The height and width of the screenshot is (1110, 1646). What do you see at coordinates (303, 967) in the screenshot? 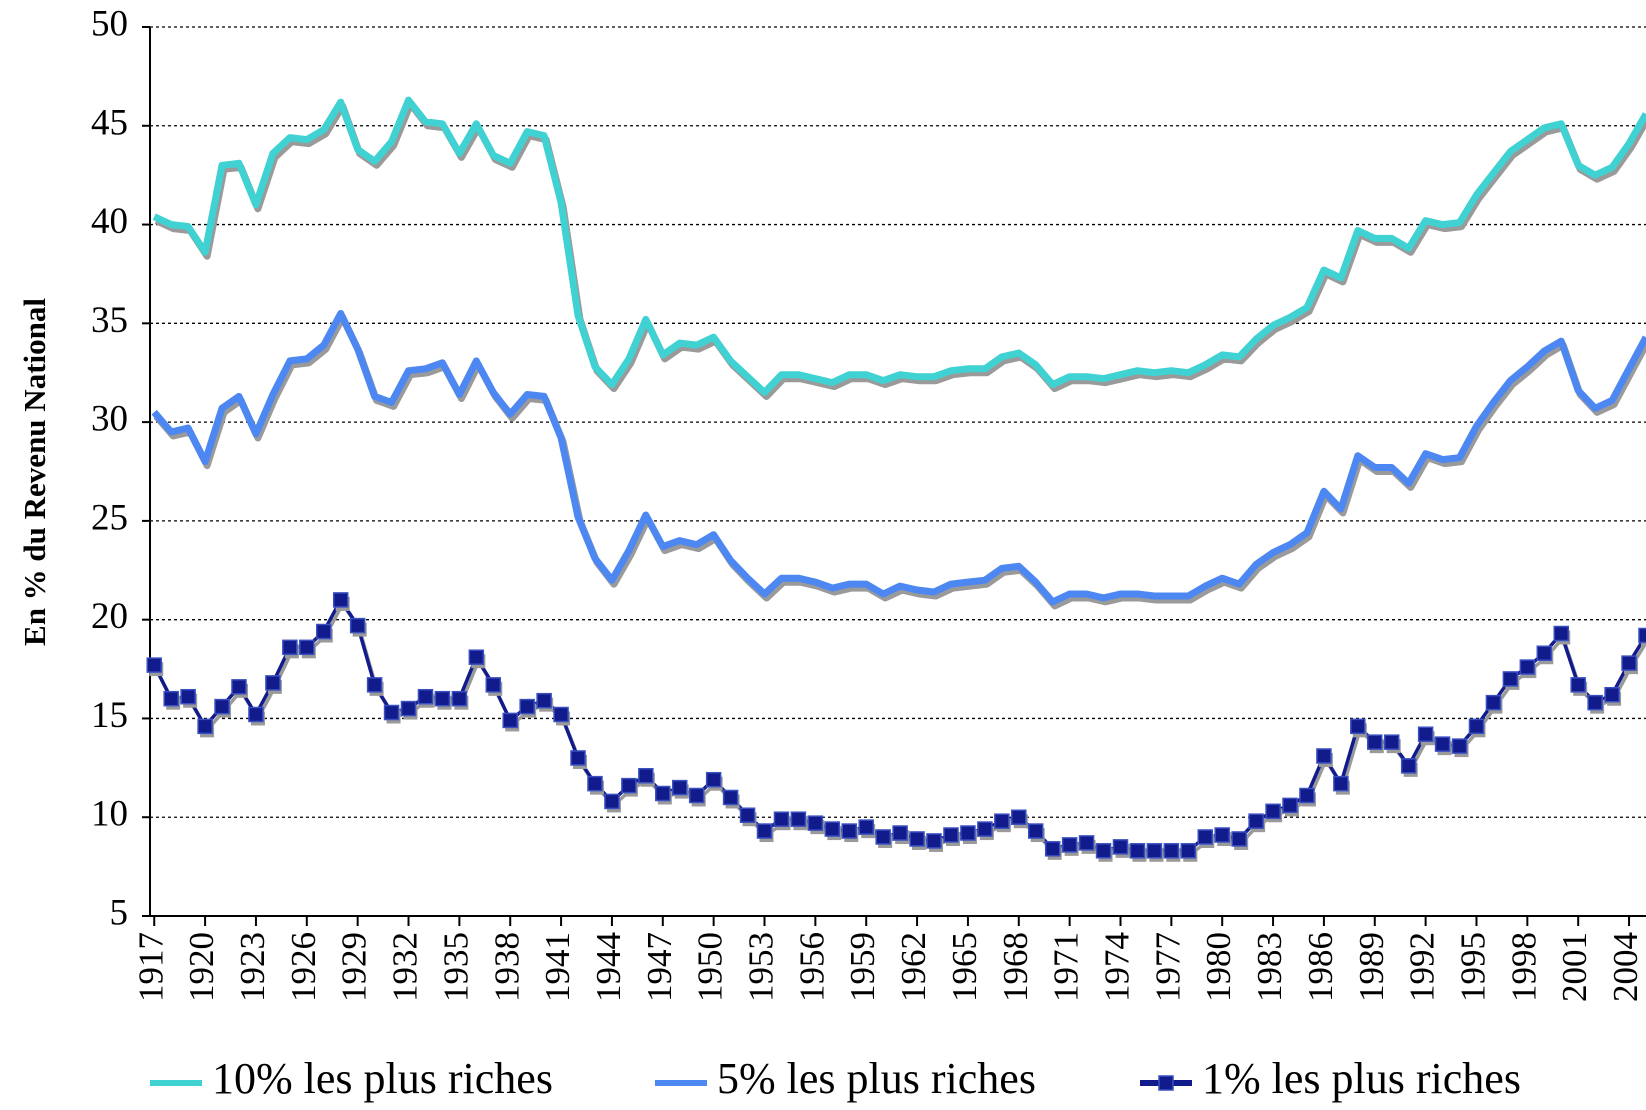
I see `x-tick-label: 1926` at bounding box center [303, 967].